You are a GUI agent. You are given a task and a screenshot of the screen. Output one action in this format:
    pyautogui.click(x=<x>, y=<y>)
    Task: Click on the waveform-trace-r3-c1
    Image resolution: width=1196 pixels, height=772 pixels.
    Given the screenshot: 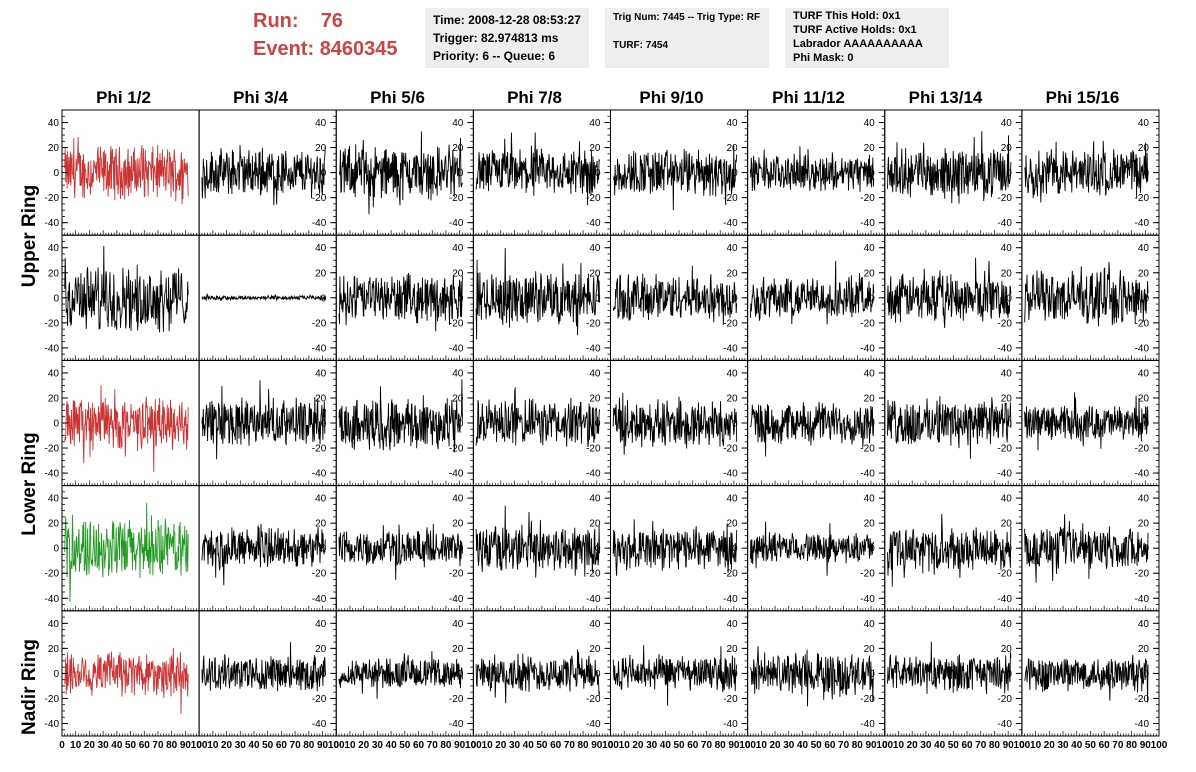 What is the action you would take?
    pyautogui.click(x=263, y=554)
    